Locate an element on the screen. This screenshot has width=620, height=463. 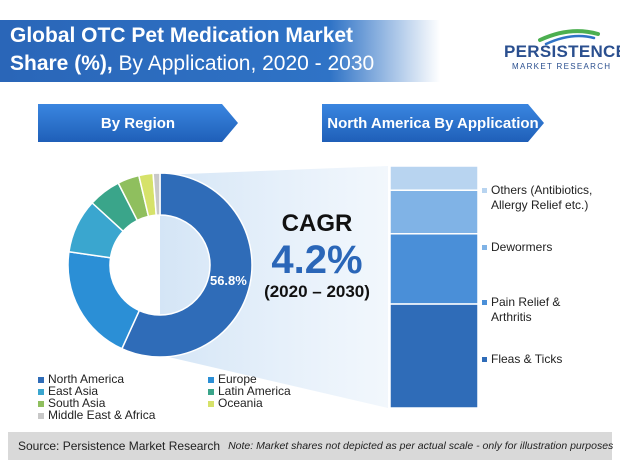
app-label-line: Others (Antibiotics, is located at coordinates (542, 190).